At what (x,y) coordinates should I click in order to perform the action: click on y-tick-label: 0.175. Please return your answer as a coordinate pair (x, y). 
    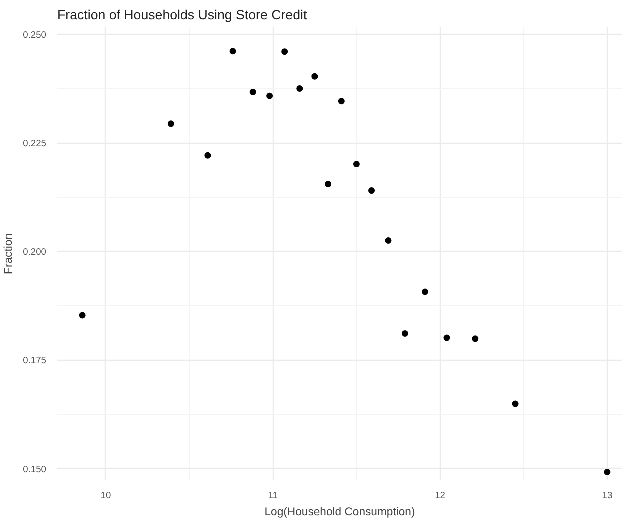
    Looking at the image, I should click on (34, 361).